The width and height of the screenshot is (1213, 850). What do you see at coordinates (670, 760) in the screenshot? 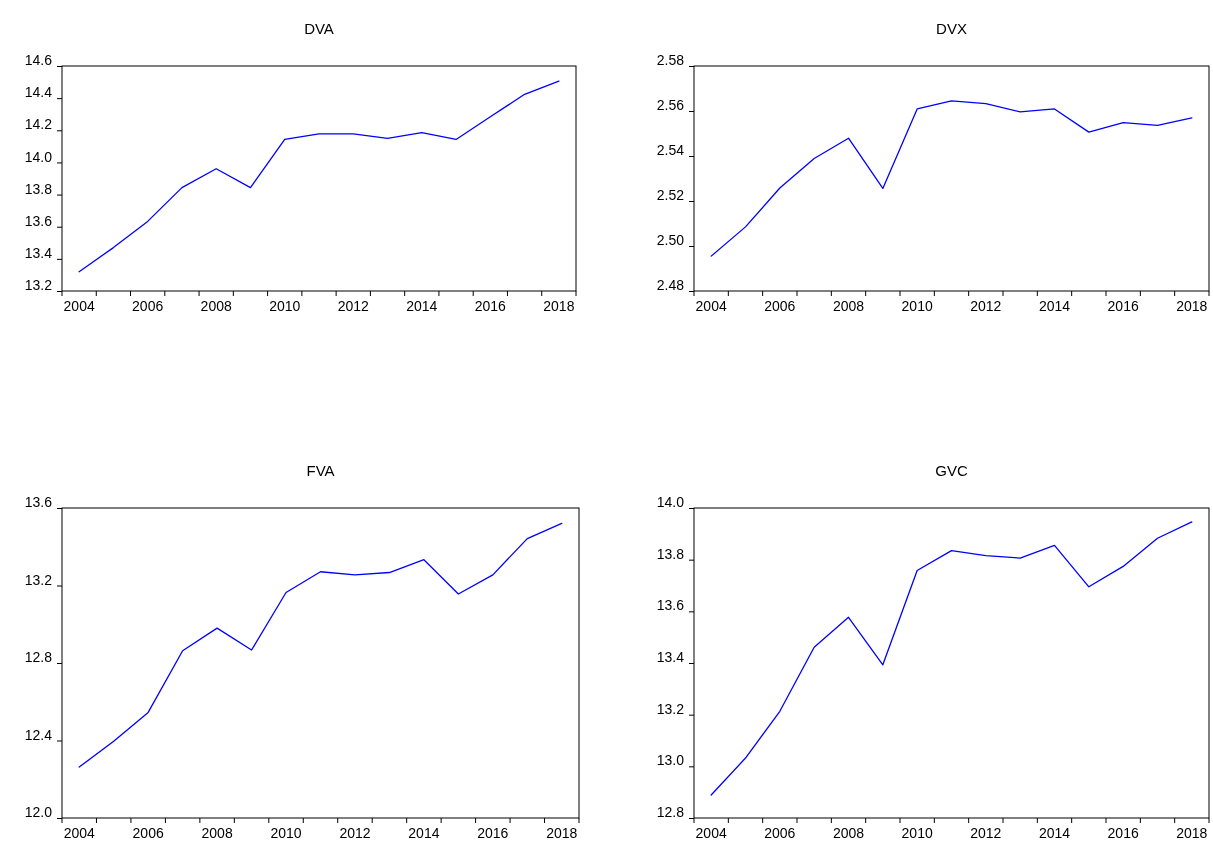
I see `y-tick-label: 13.0` at bounding box center [670, 760].